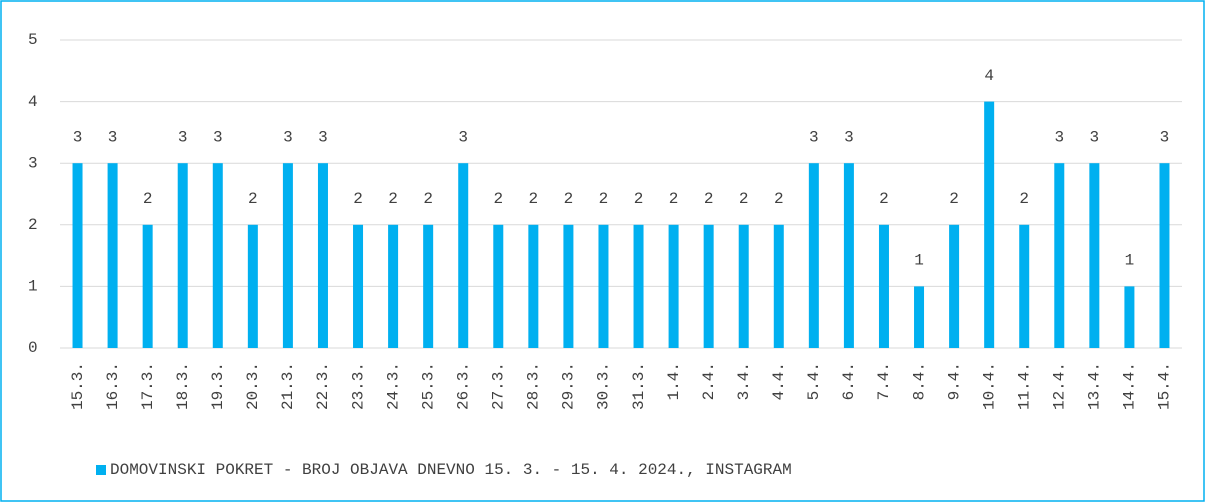  I want to click on x-tick-label: 23.3., so click(358, 386).